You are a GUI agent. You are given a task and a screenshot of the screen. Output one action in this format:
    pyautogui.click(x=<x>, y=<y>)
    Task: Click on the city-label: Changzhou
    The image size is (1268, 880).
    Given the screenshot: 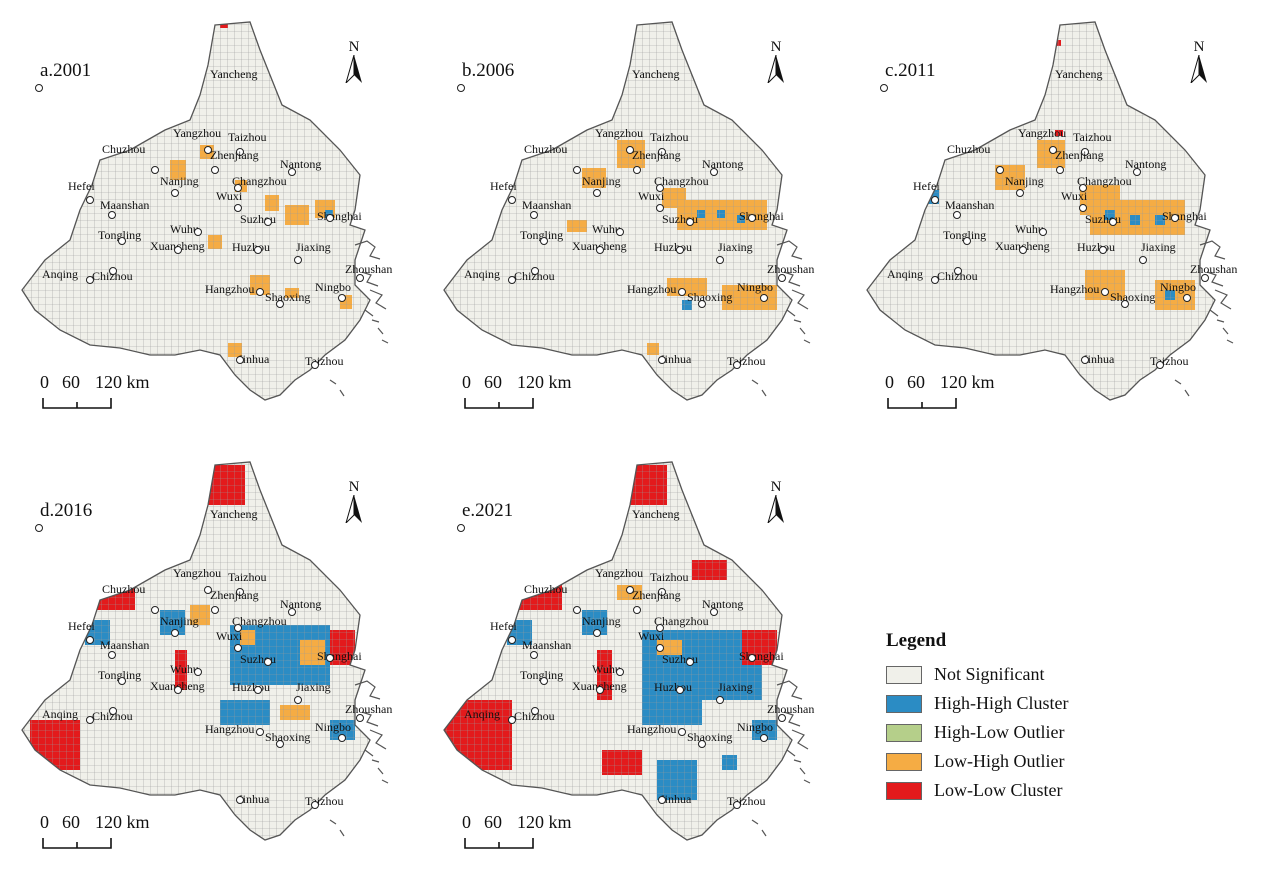 What is the action you would take?
    pyautogui.click(x=259, y=621)
    